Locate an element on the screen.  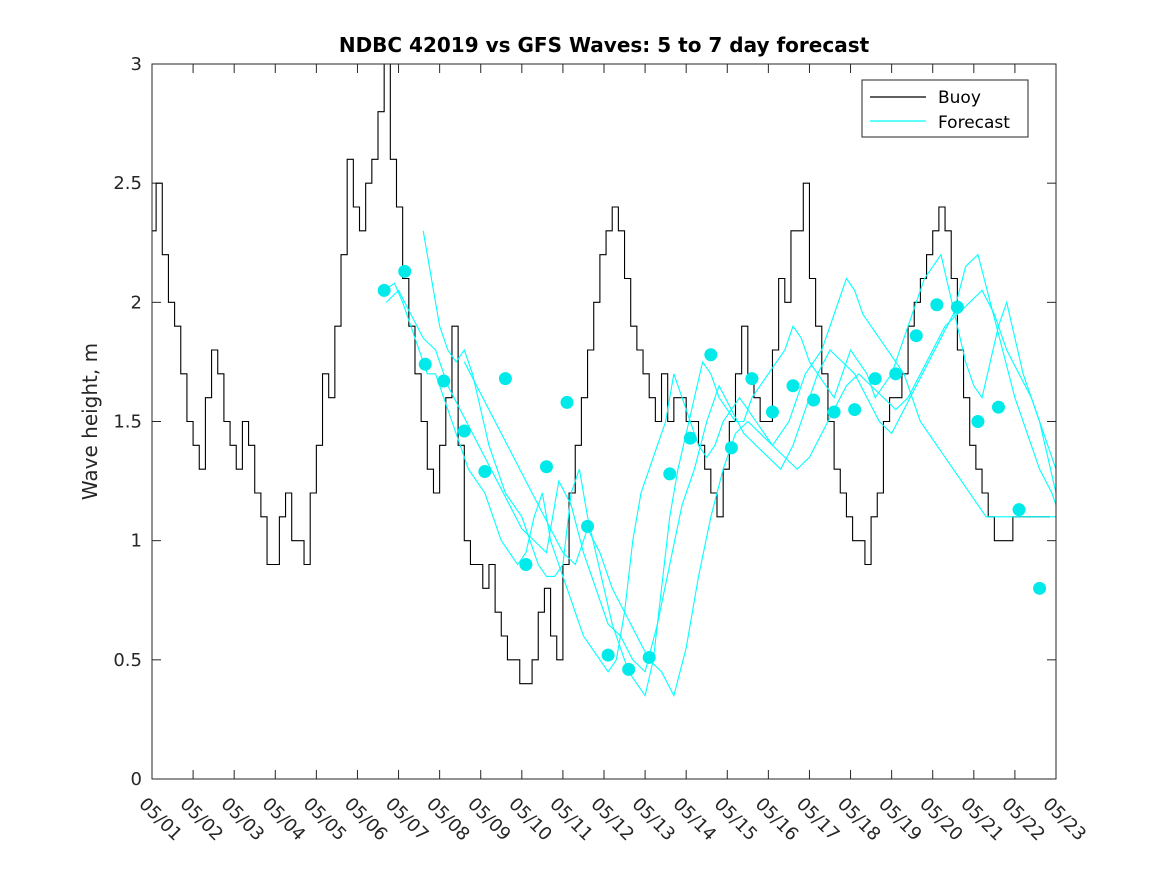
y-tick-label: 3 is located at coordinates (136, 64).